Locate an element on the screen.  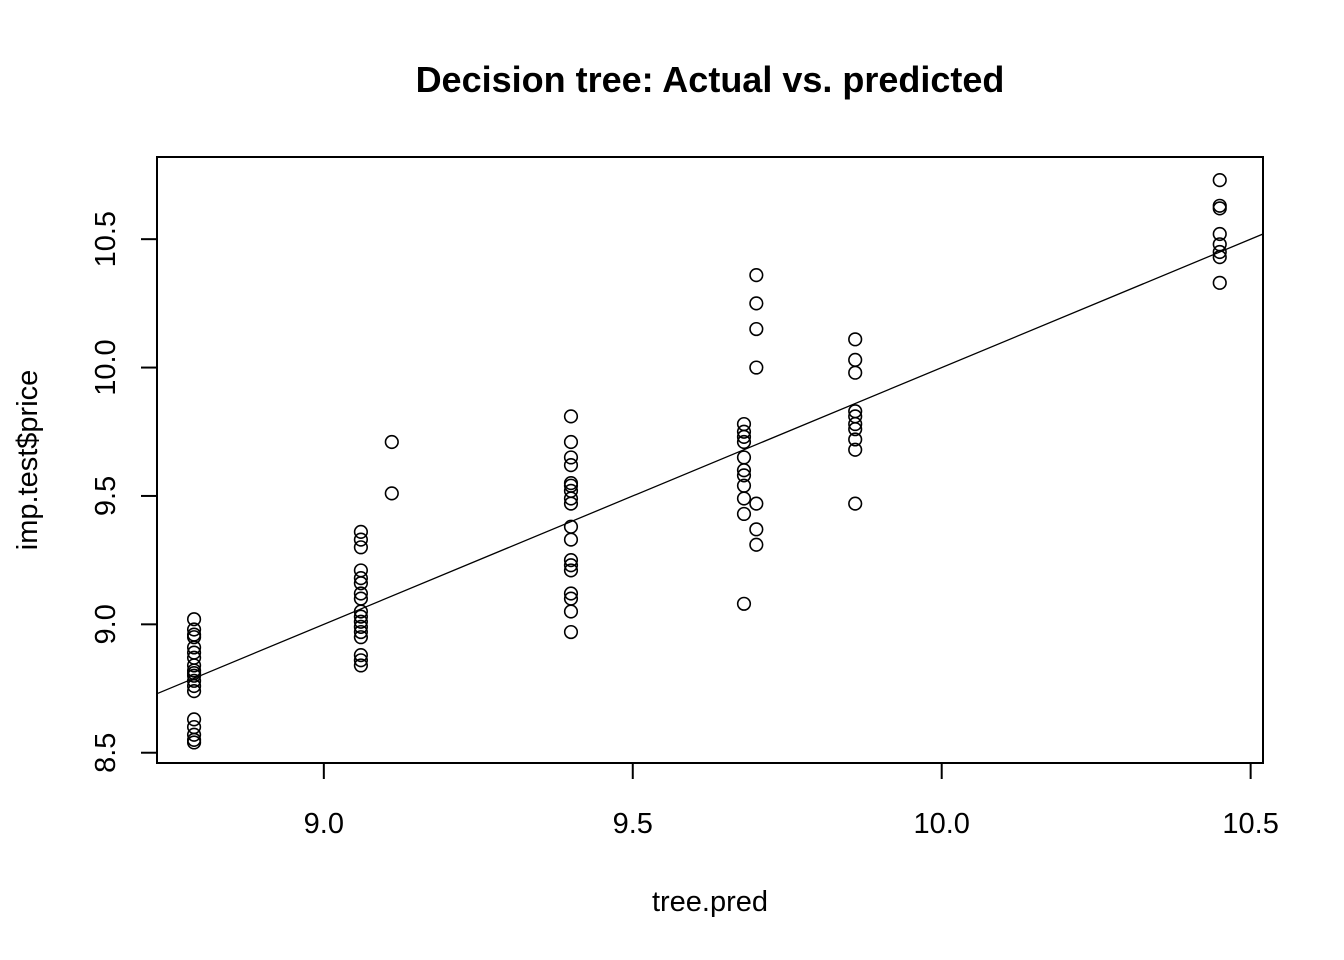
x-tick-label: 10.0 is located at coordinates (941, 824).